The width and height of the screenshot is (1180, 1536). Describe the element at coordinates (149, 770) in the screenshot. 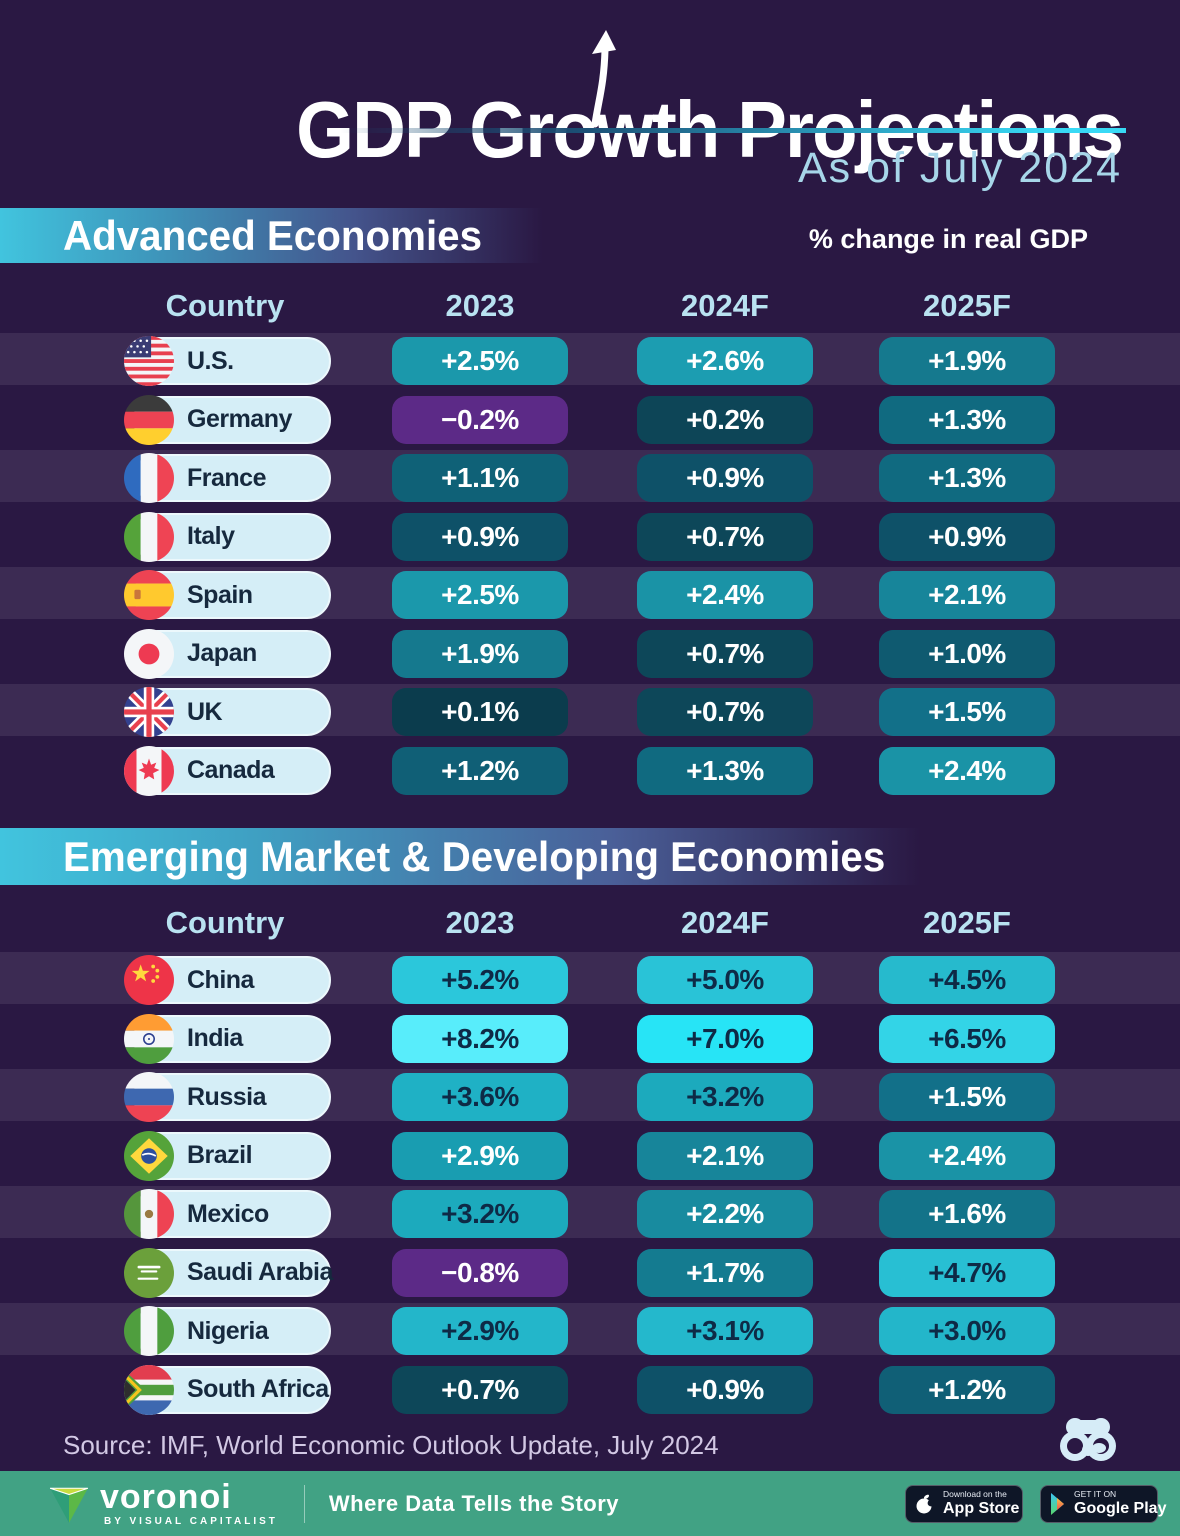

I see `ca-flag-icon` at that location.